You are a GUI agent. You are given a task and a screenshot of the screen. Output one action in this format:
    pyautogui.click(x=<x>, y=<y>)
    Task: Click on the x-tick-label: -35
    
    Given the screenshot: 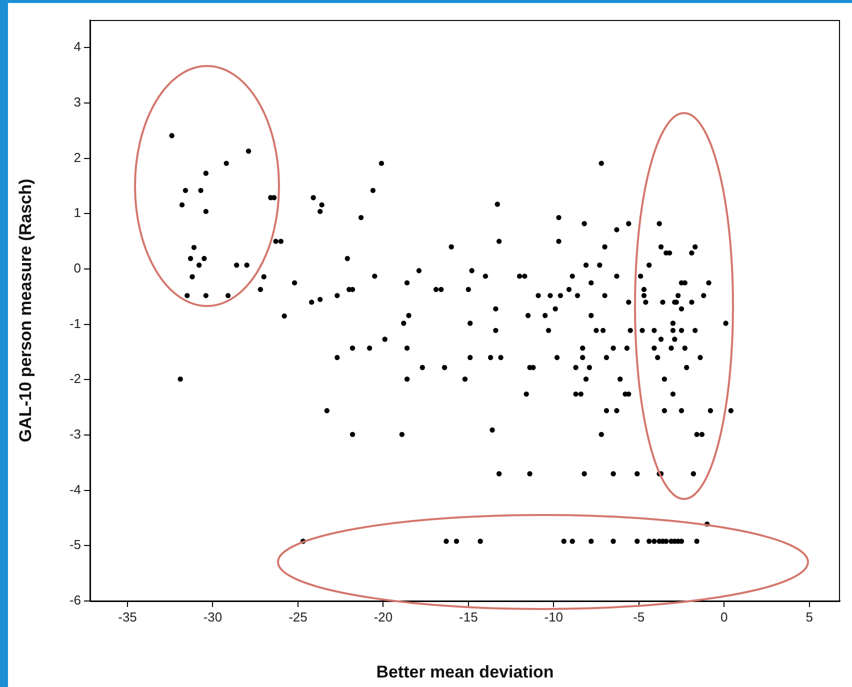 What is the action you would take?
    pyautogui.click(x=127, y=616)
    